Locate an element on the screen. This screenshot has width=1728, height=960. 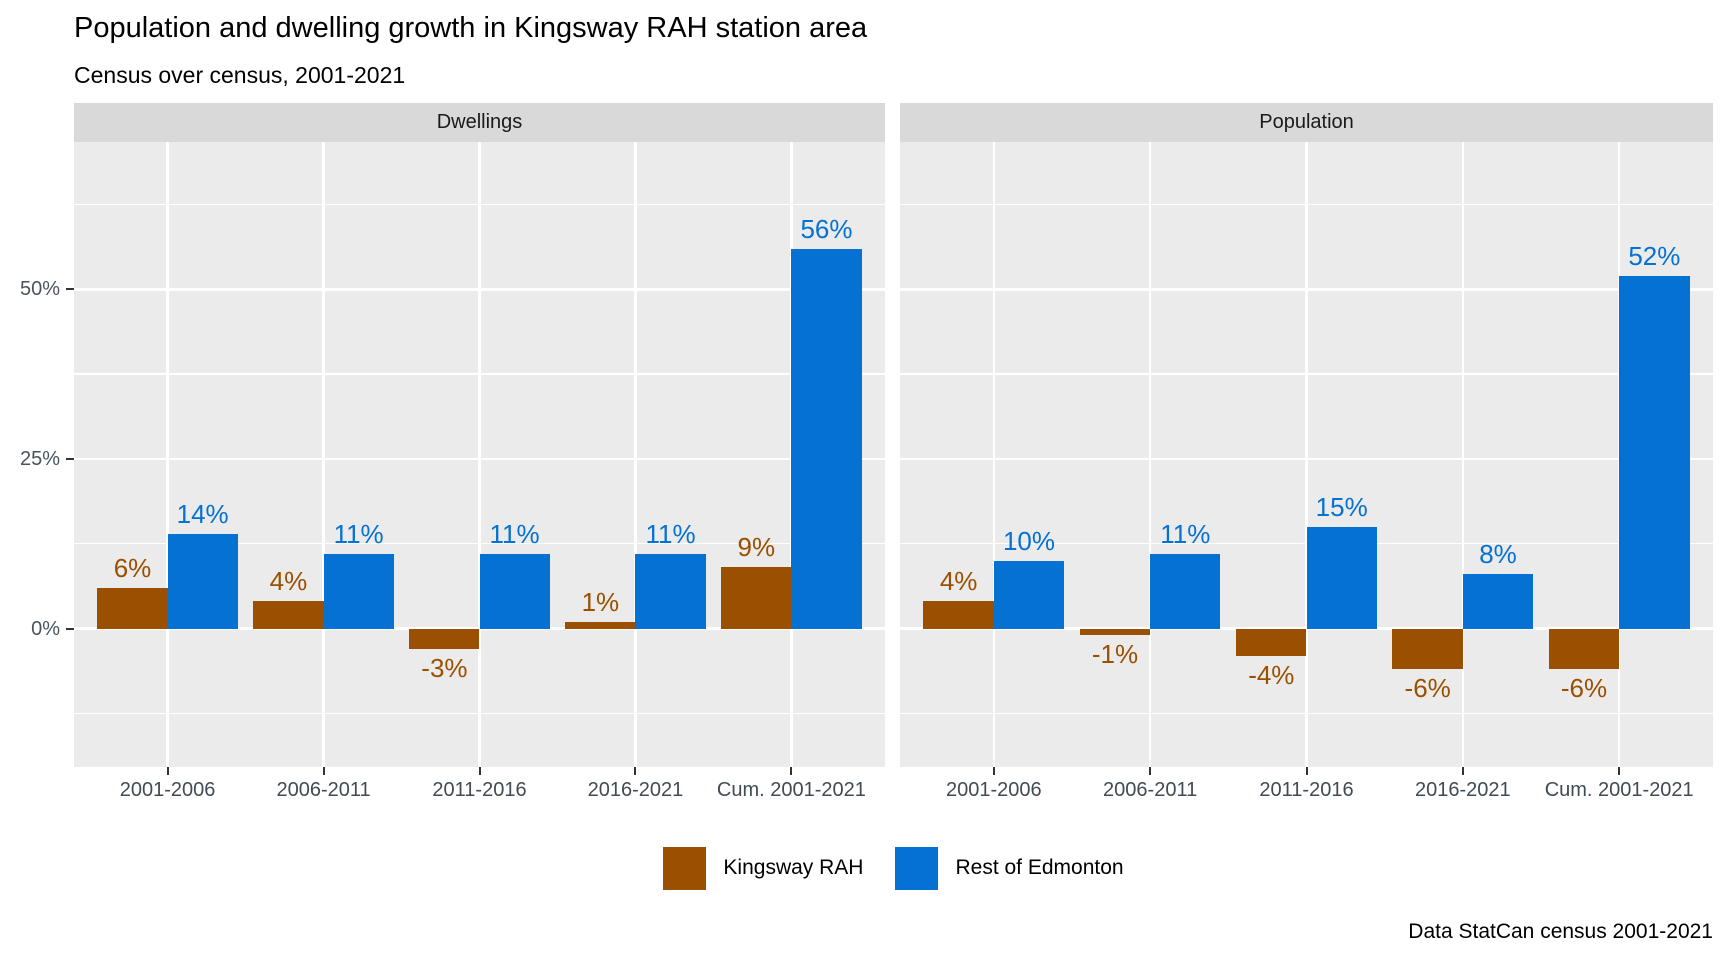
bar-value-label-rest-of-edmonton: 10% is located at coordinates (1029, 540).